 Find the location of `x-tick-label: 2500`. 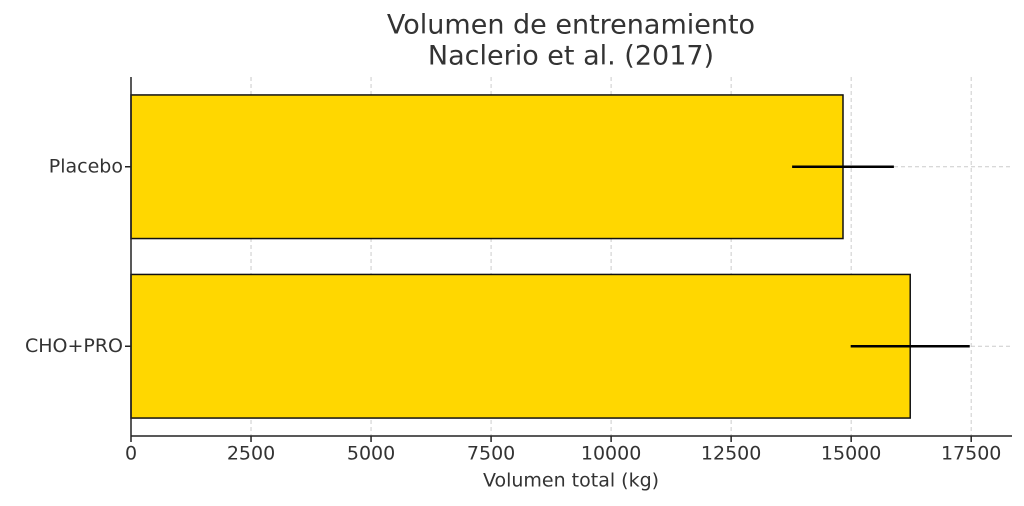

x-tick-label: 2500 is located at coordinates (251, 454).